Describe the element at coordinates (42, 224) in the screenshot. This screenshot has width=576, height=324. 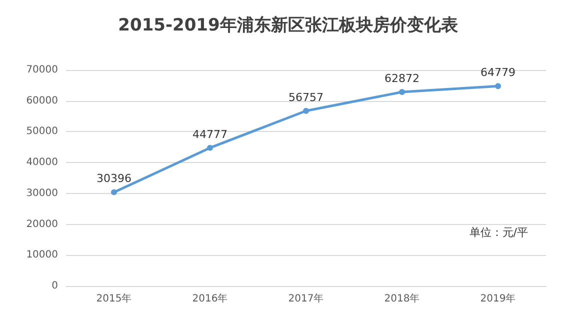
I see `y-tick-label: 20000` at that location.